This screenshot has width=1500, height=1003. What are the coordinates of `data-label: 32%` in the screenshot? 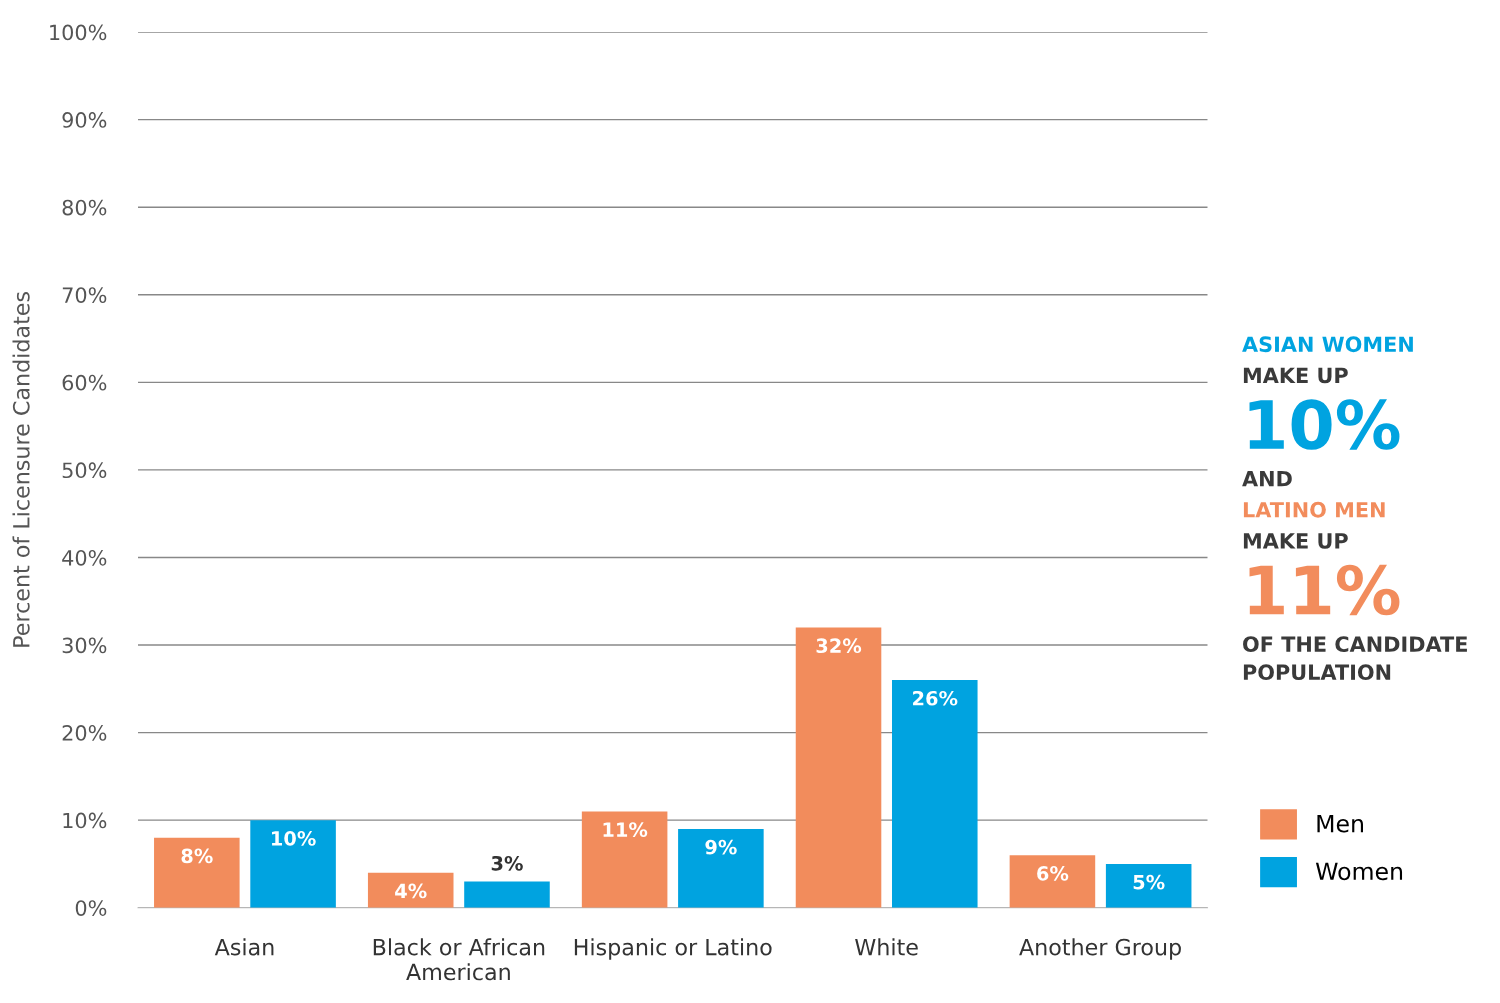 It's located at (839, 646).